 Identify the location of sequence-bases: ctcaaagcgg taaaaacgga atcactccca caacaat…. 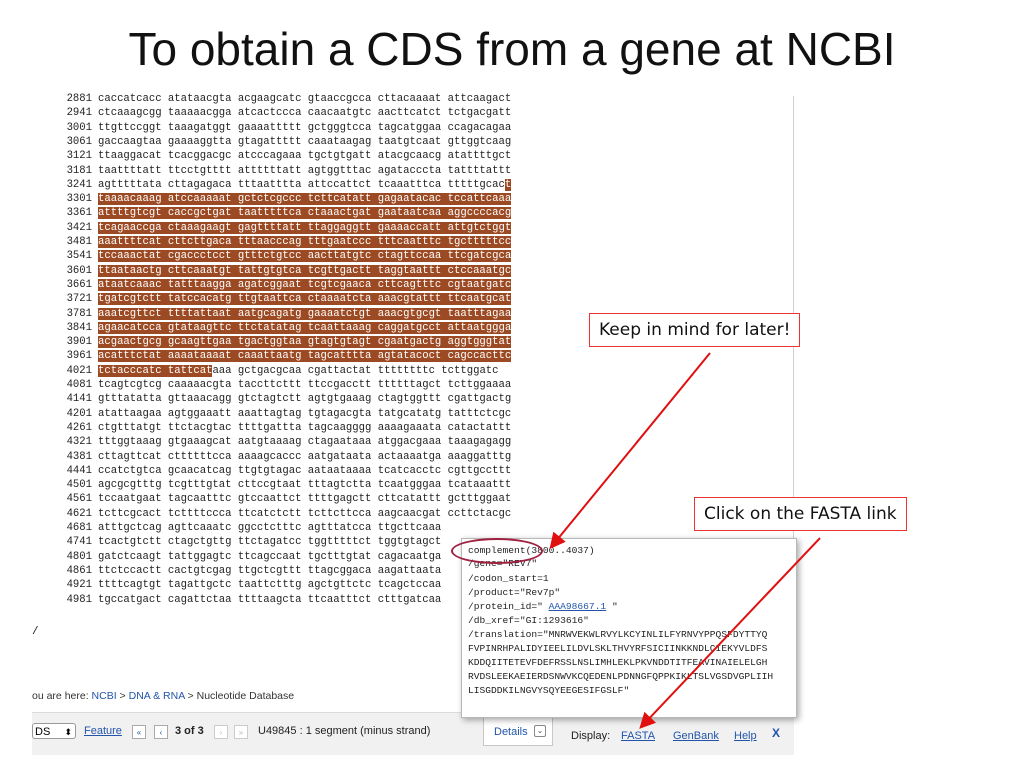
(305, 113).